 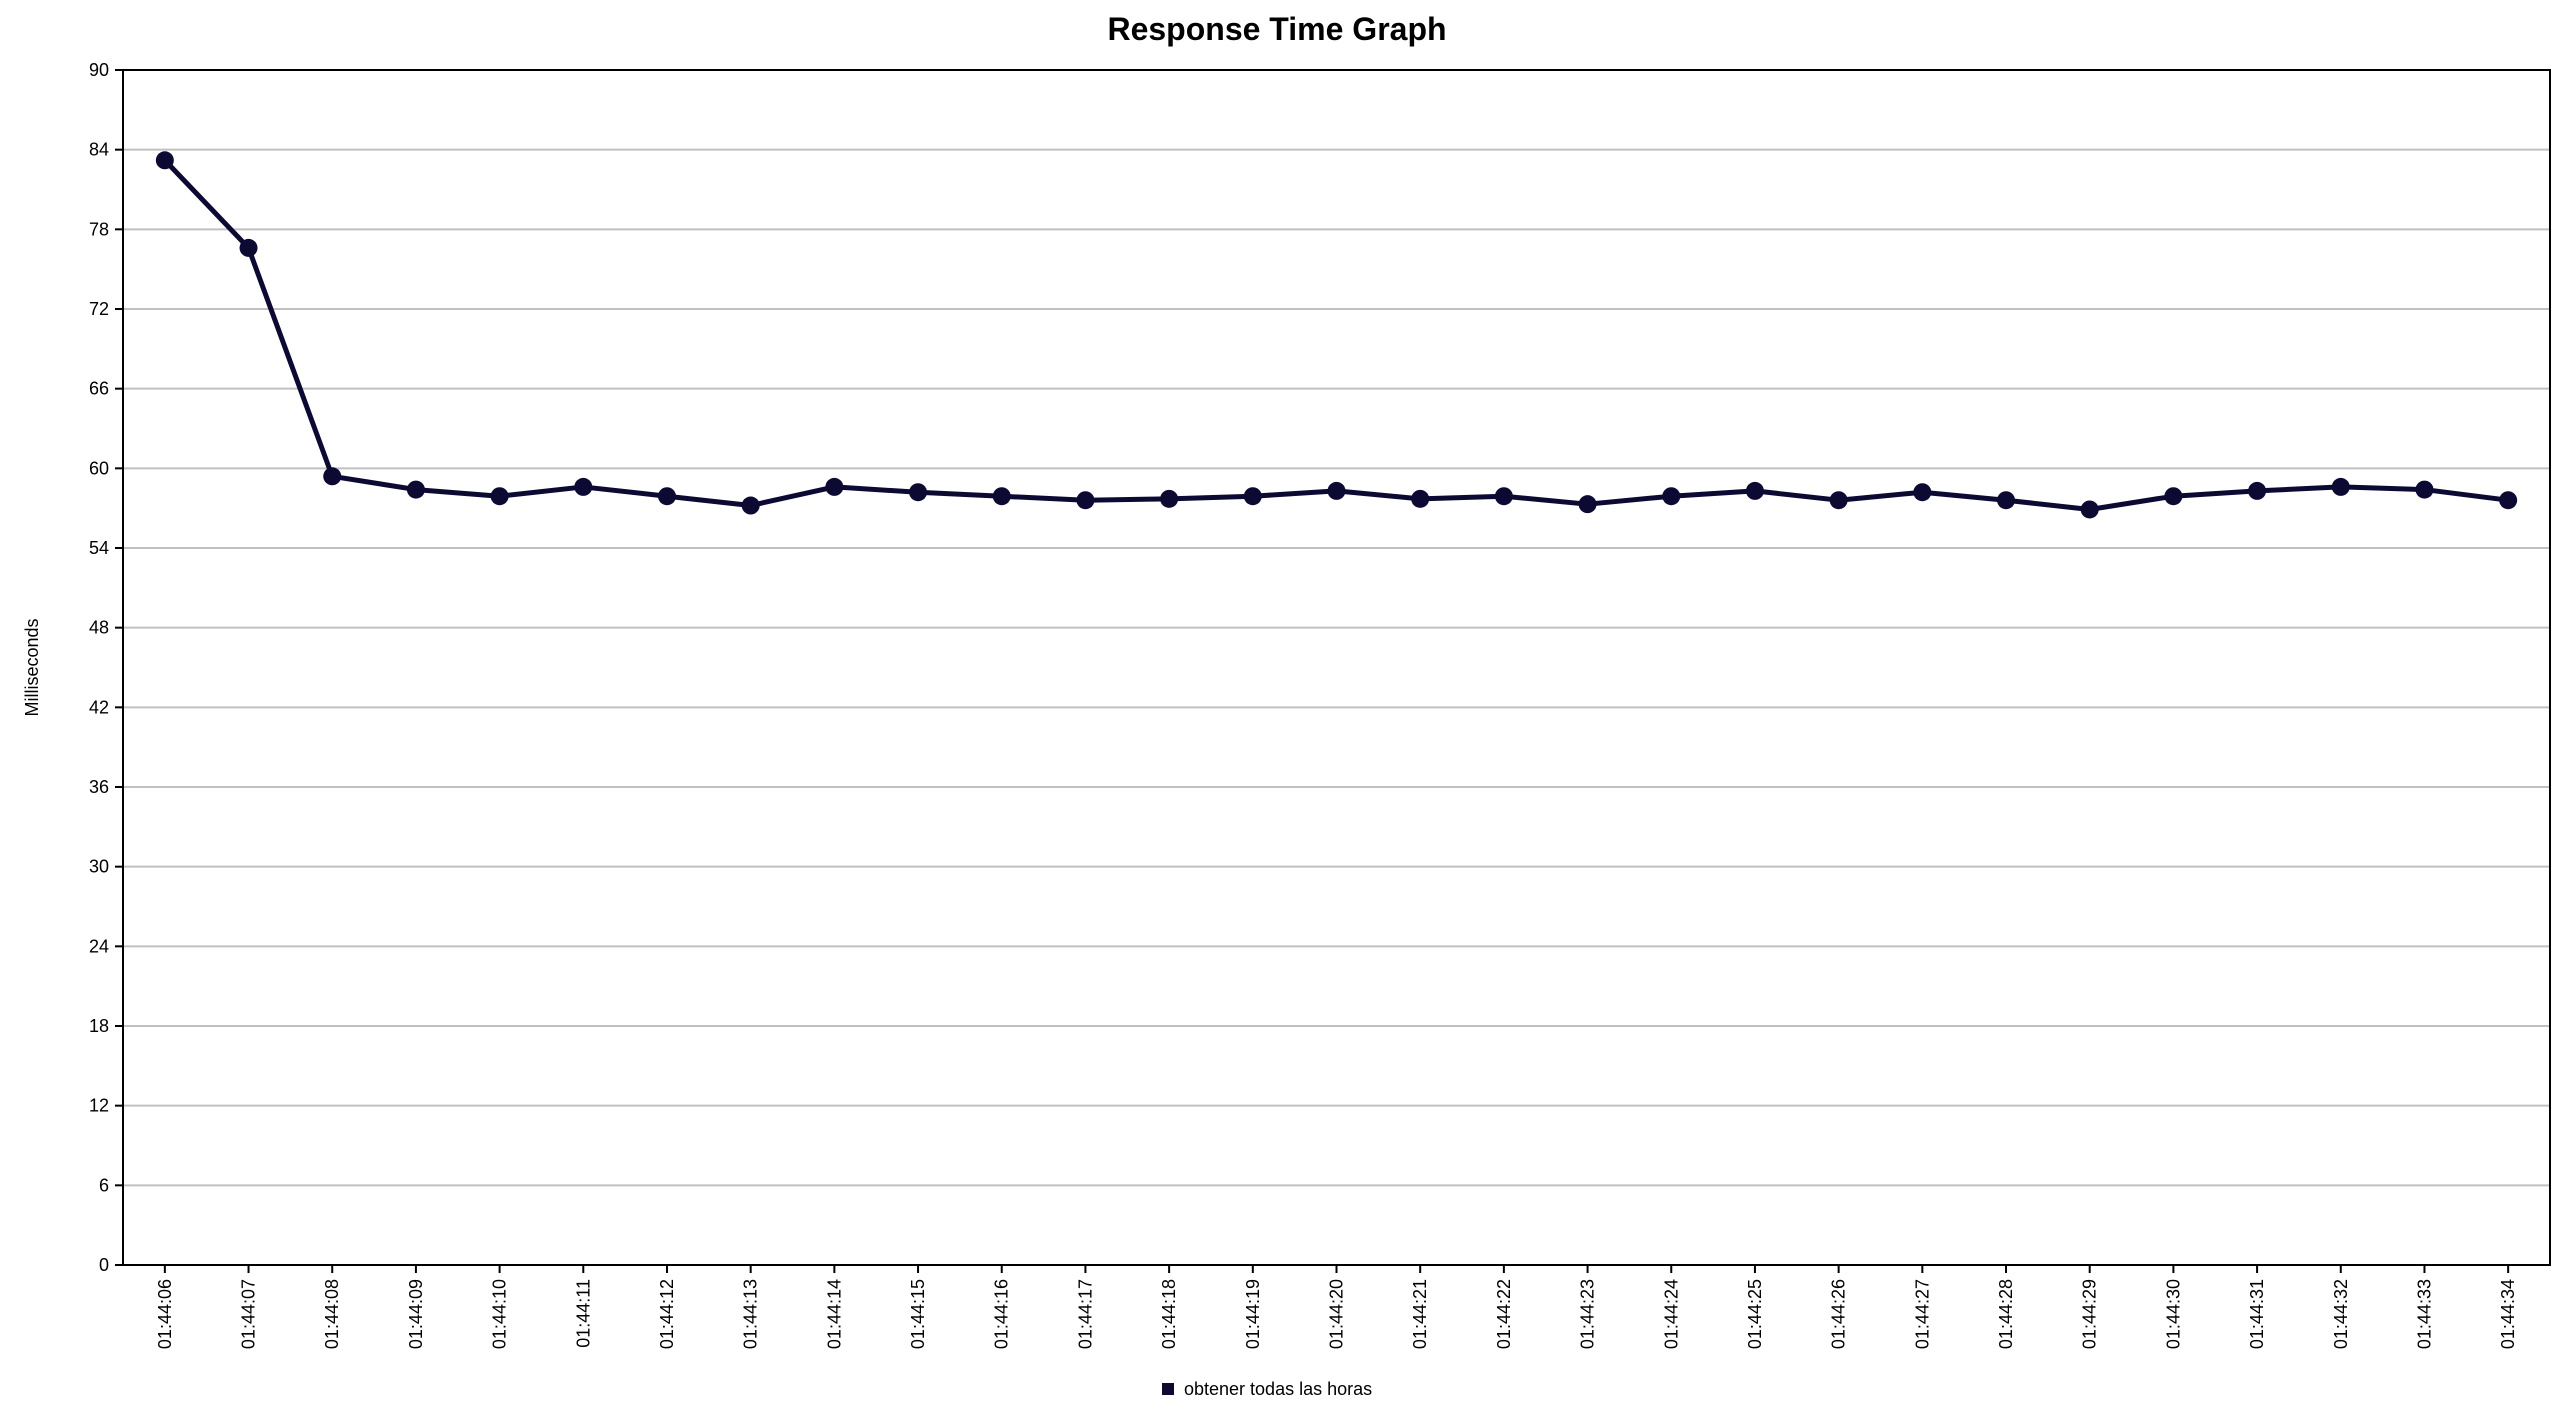 What do you see at coordinates (99, 1026) in the screenshot?
I see `y-tick-label: 18` at bounding box center [99, 1026].